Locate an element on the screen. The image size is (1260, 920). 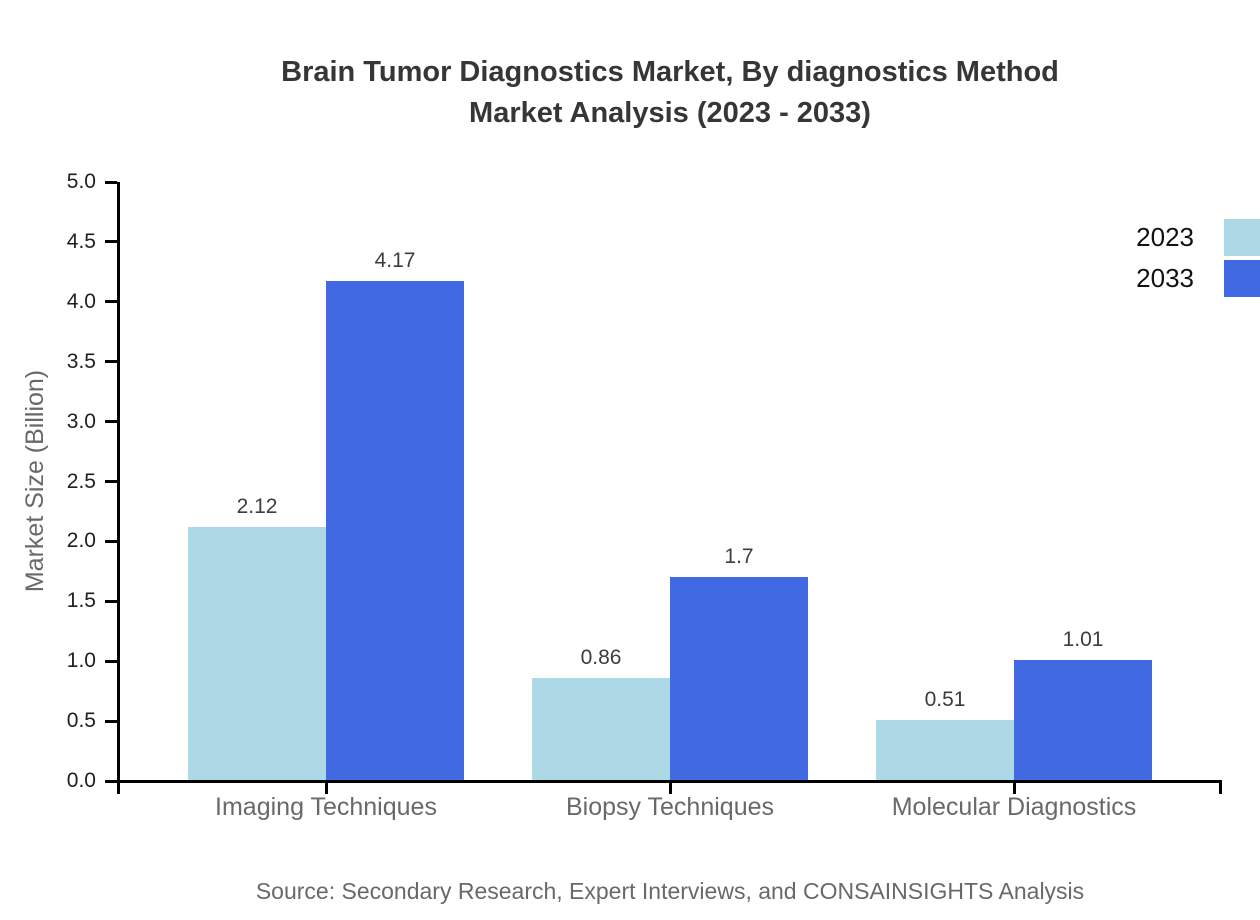
y-tick-label-0.0: 0.0 is located at coordinates (81, 780).